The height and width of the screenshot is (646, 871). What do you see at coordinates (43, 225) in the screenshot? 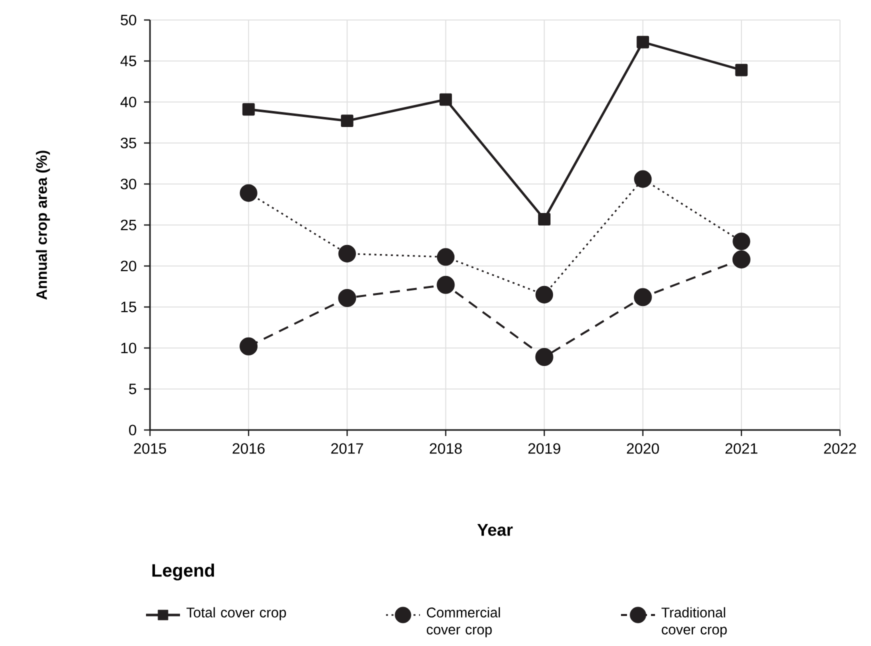
I see `y-axis-title: Annual crop area (%)` at bounding box center [43, 225].